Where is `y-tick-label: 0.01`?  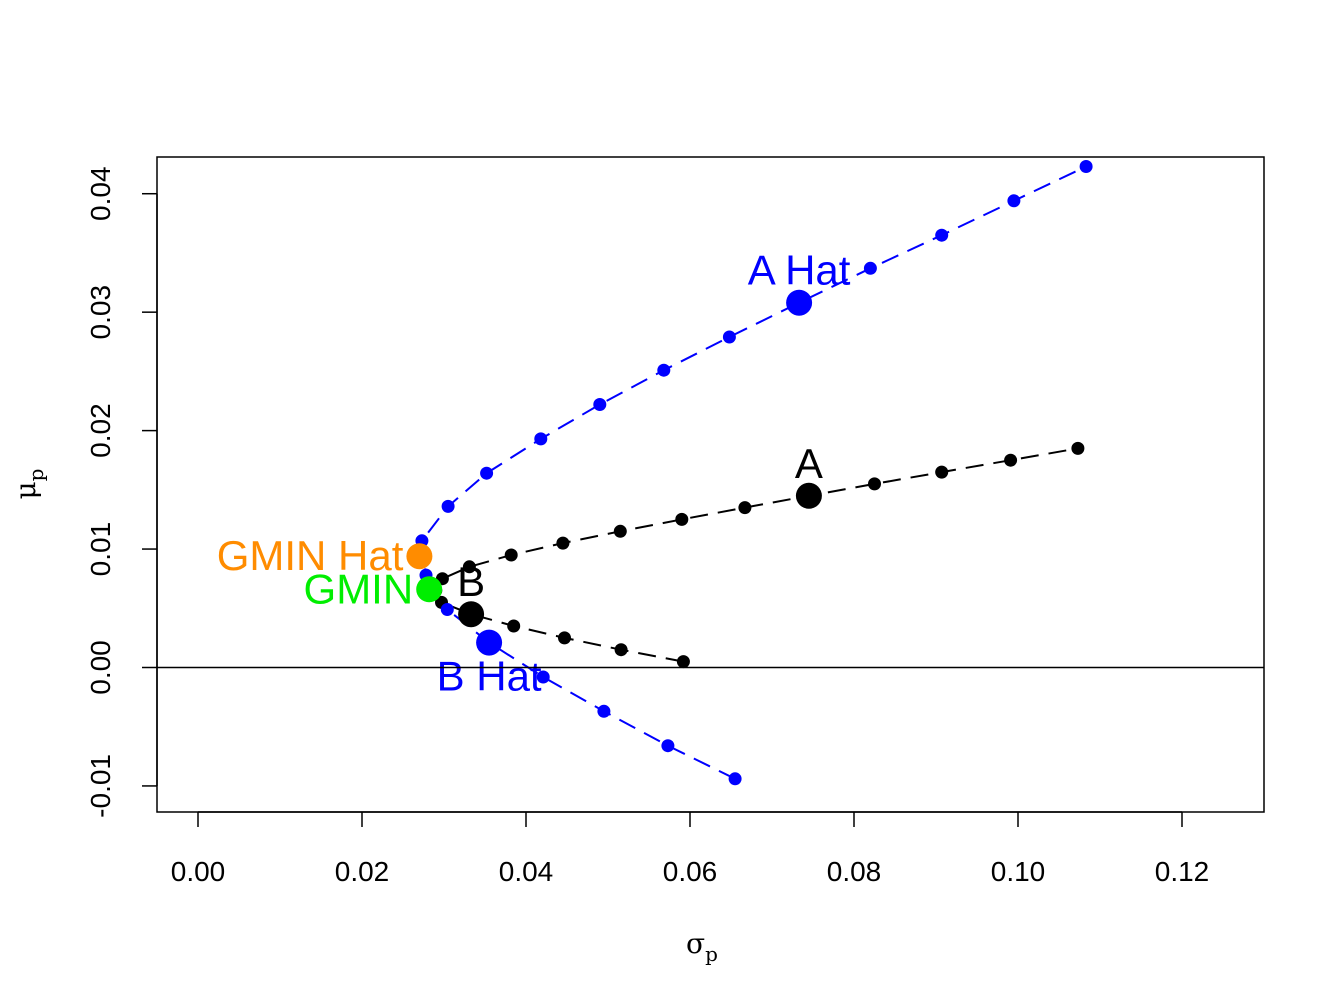
y-tick-label: 0.01 is located at coordinates (100, 549).